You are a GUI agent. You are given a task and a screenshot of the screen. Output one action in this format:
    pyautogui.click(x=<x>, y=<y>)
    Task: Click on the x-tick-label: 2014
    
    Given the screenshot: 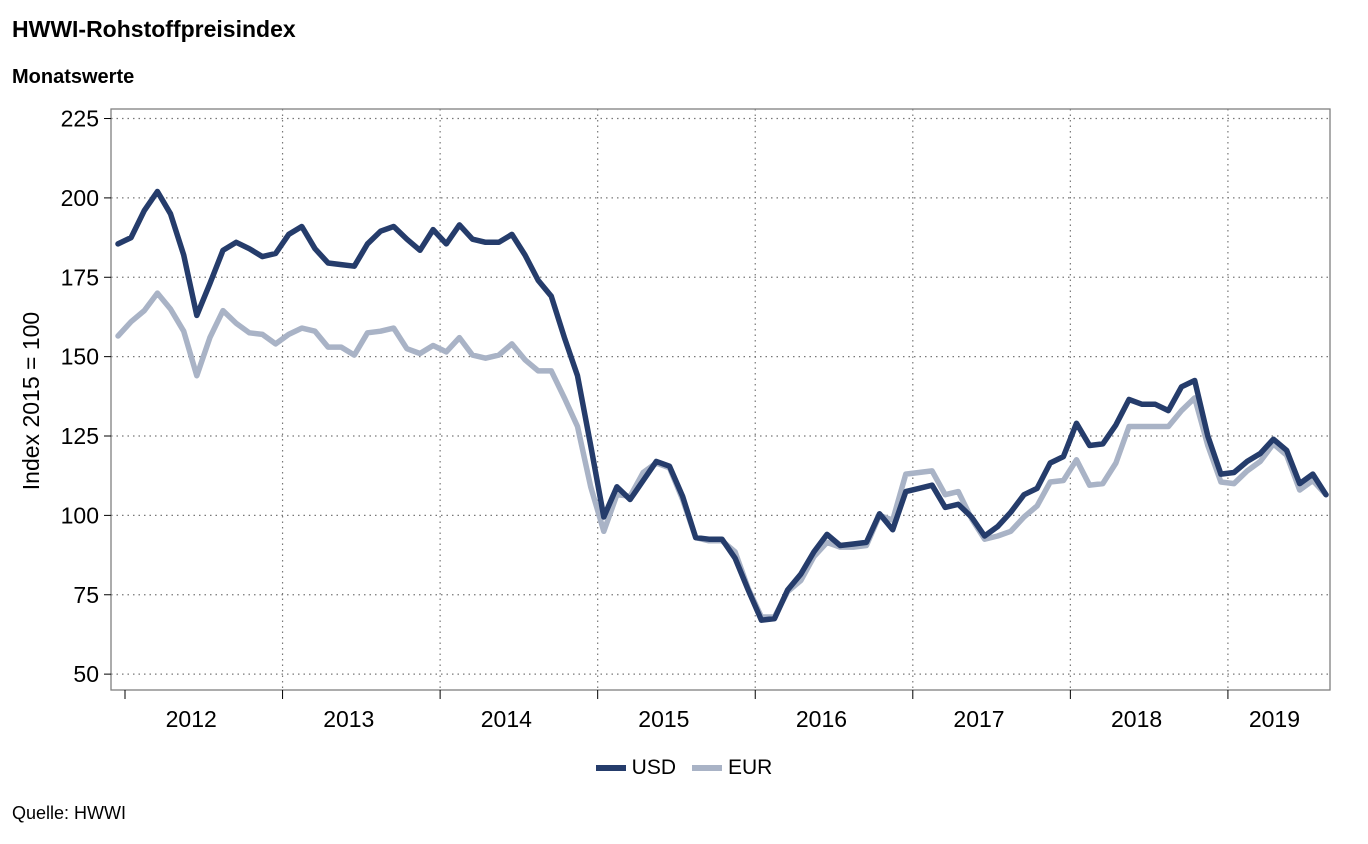 What is the action you would take?
    pyautogui.click(x=506, y=719)
    